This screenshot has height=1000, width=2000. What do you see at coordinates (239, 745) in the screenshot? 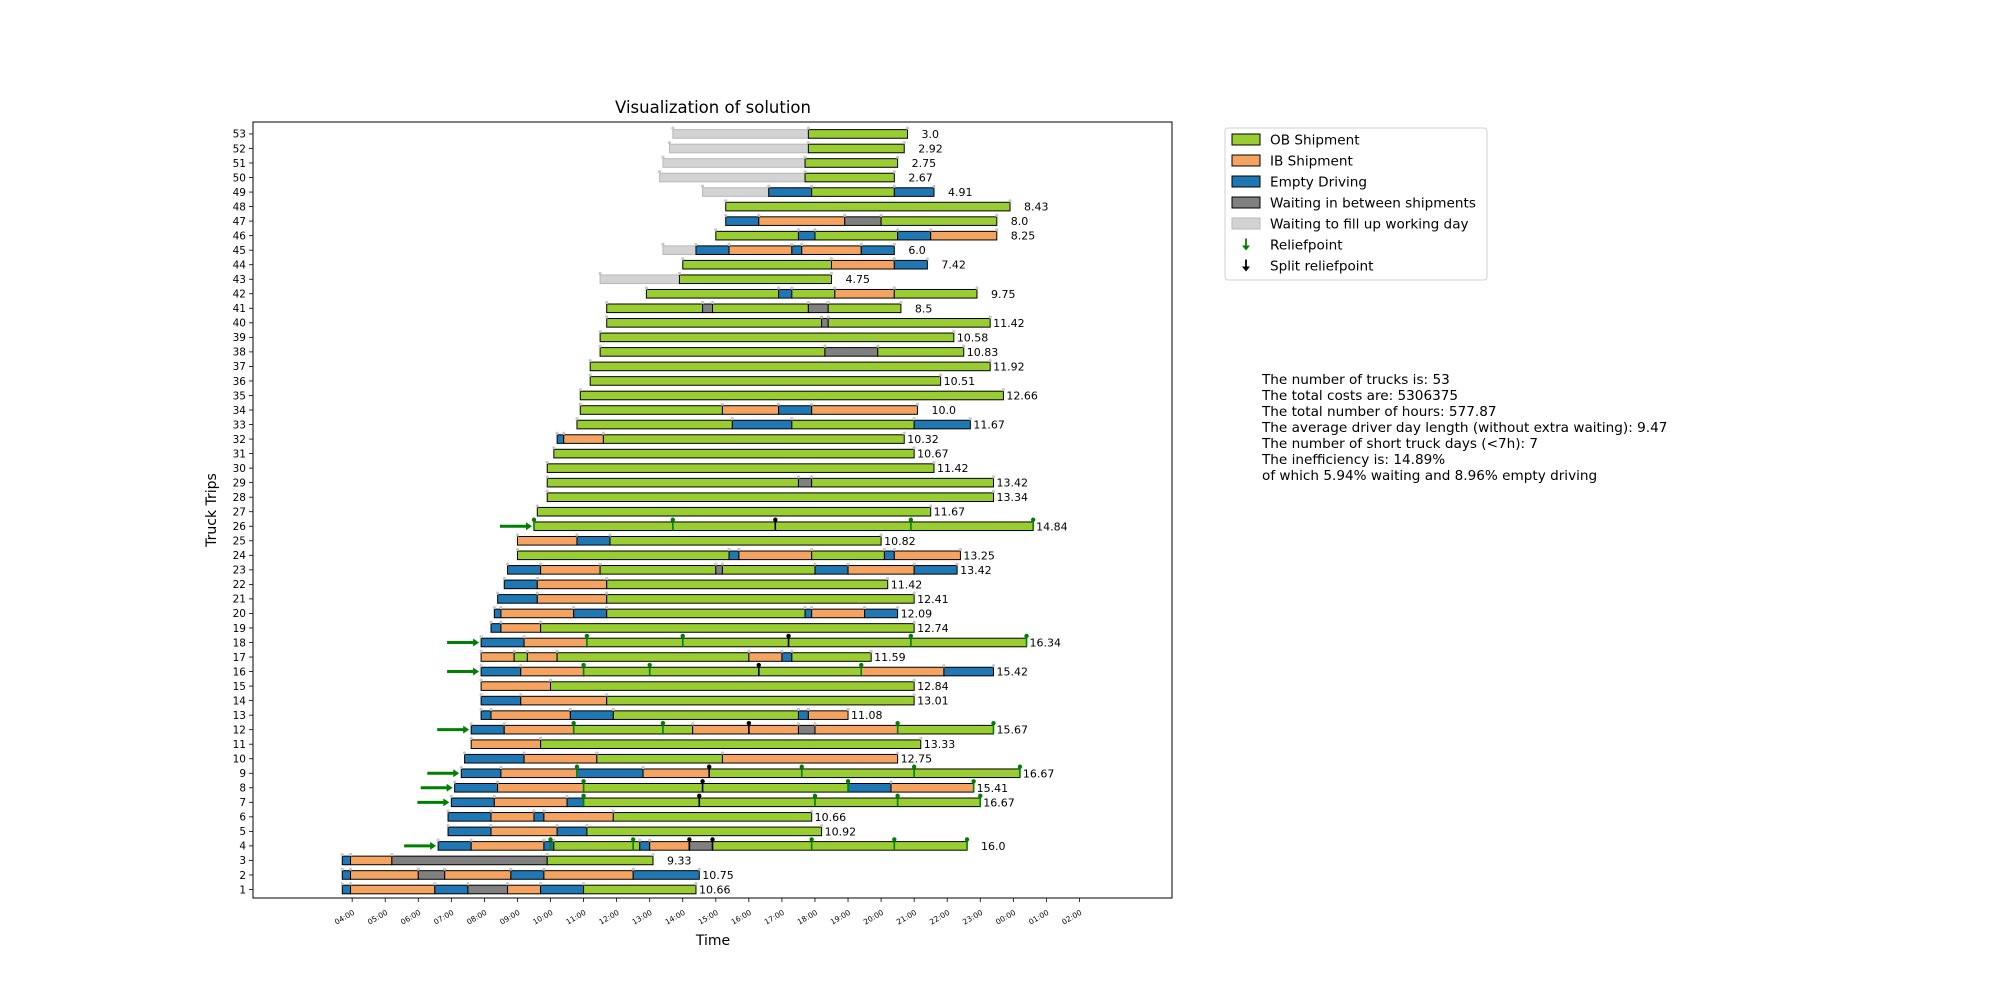
I see `y-tick-label: 11` at bounding box center [239, 745].